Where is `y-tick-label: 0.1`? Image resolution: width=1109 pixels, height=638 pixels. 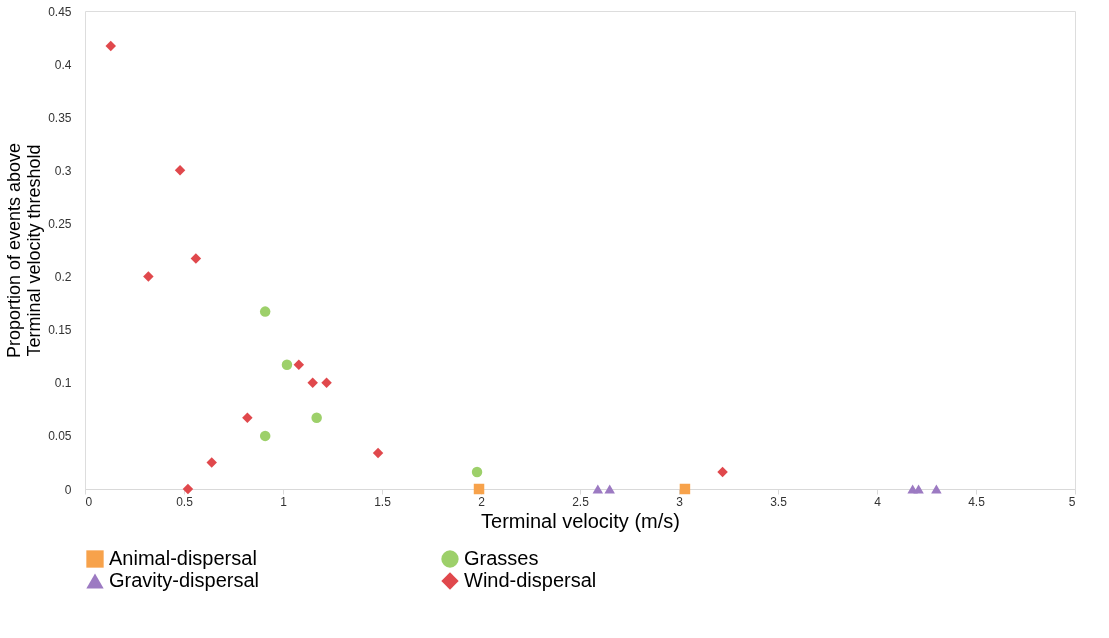 y-tick-label: 0.1 is located at coordinates (63, 383).